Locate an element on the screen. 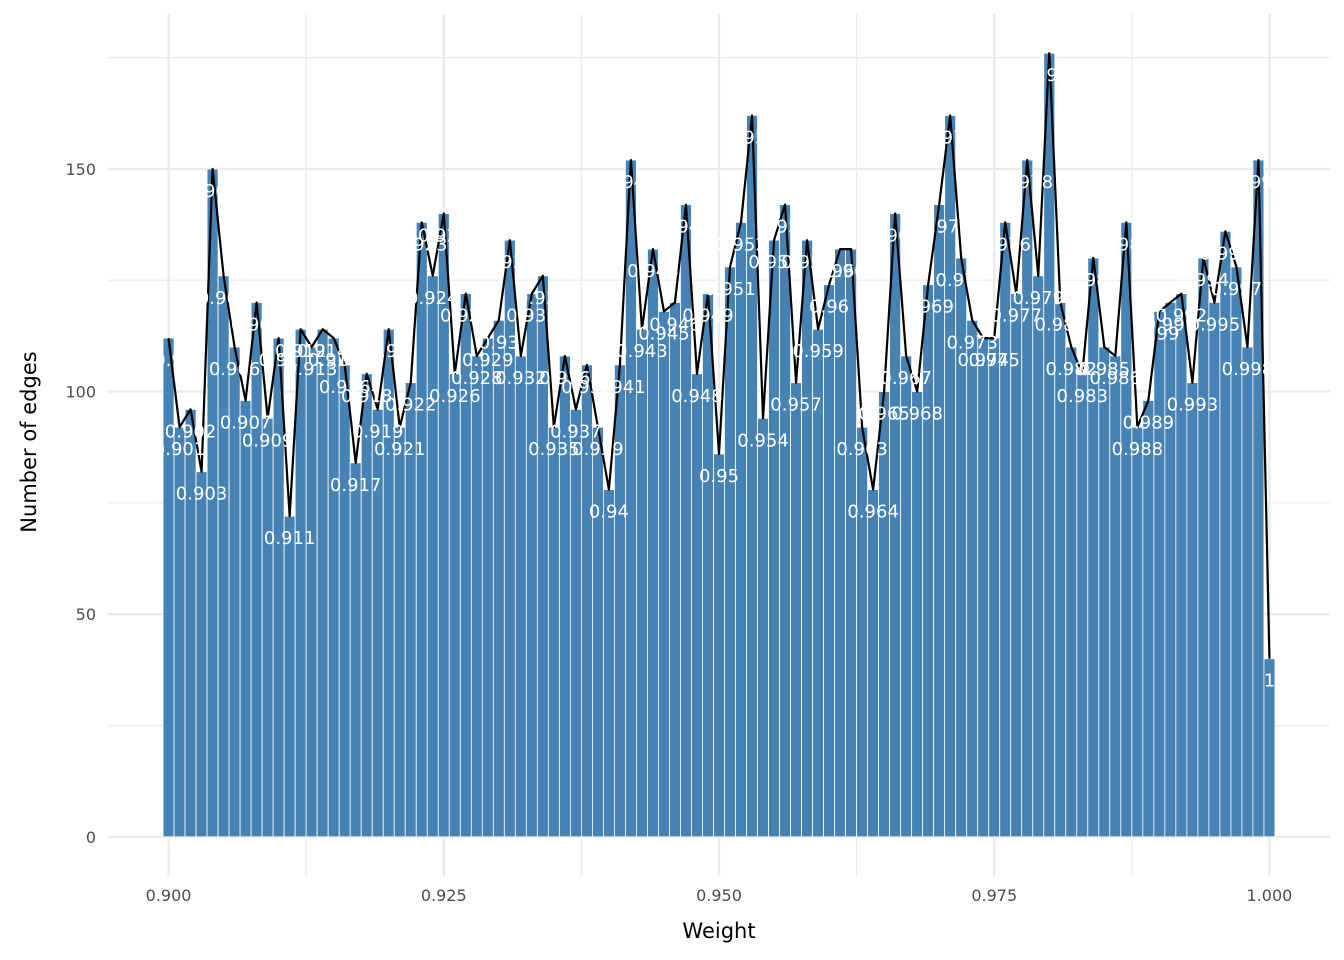 This screenshot has width=1344, height=960. bar-label: 0.979 is located at coordinates (1038, 298).